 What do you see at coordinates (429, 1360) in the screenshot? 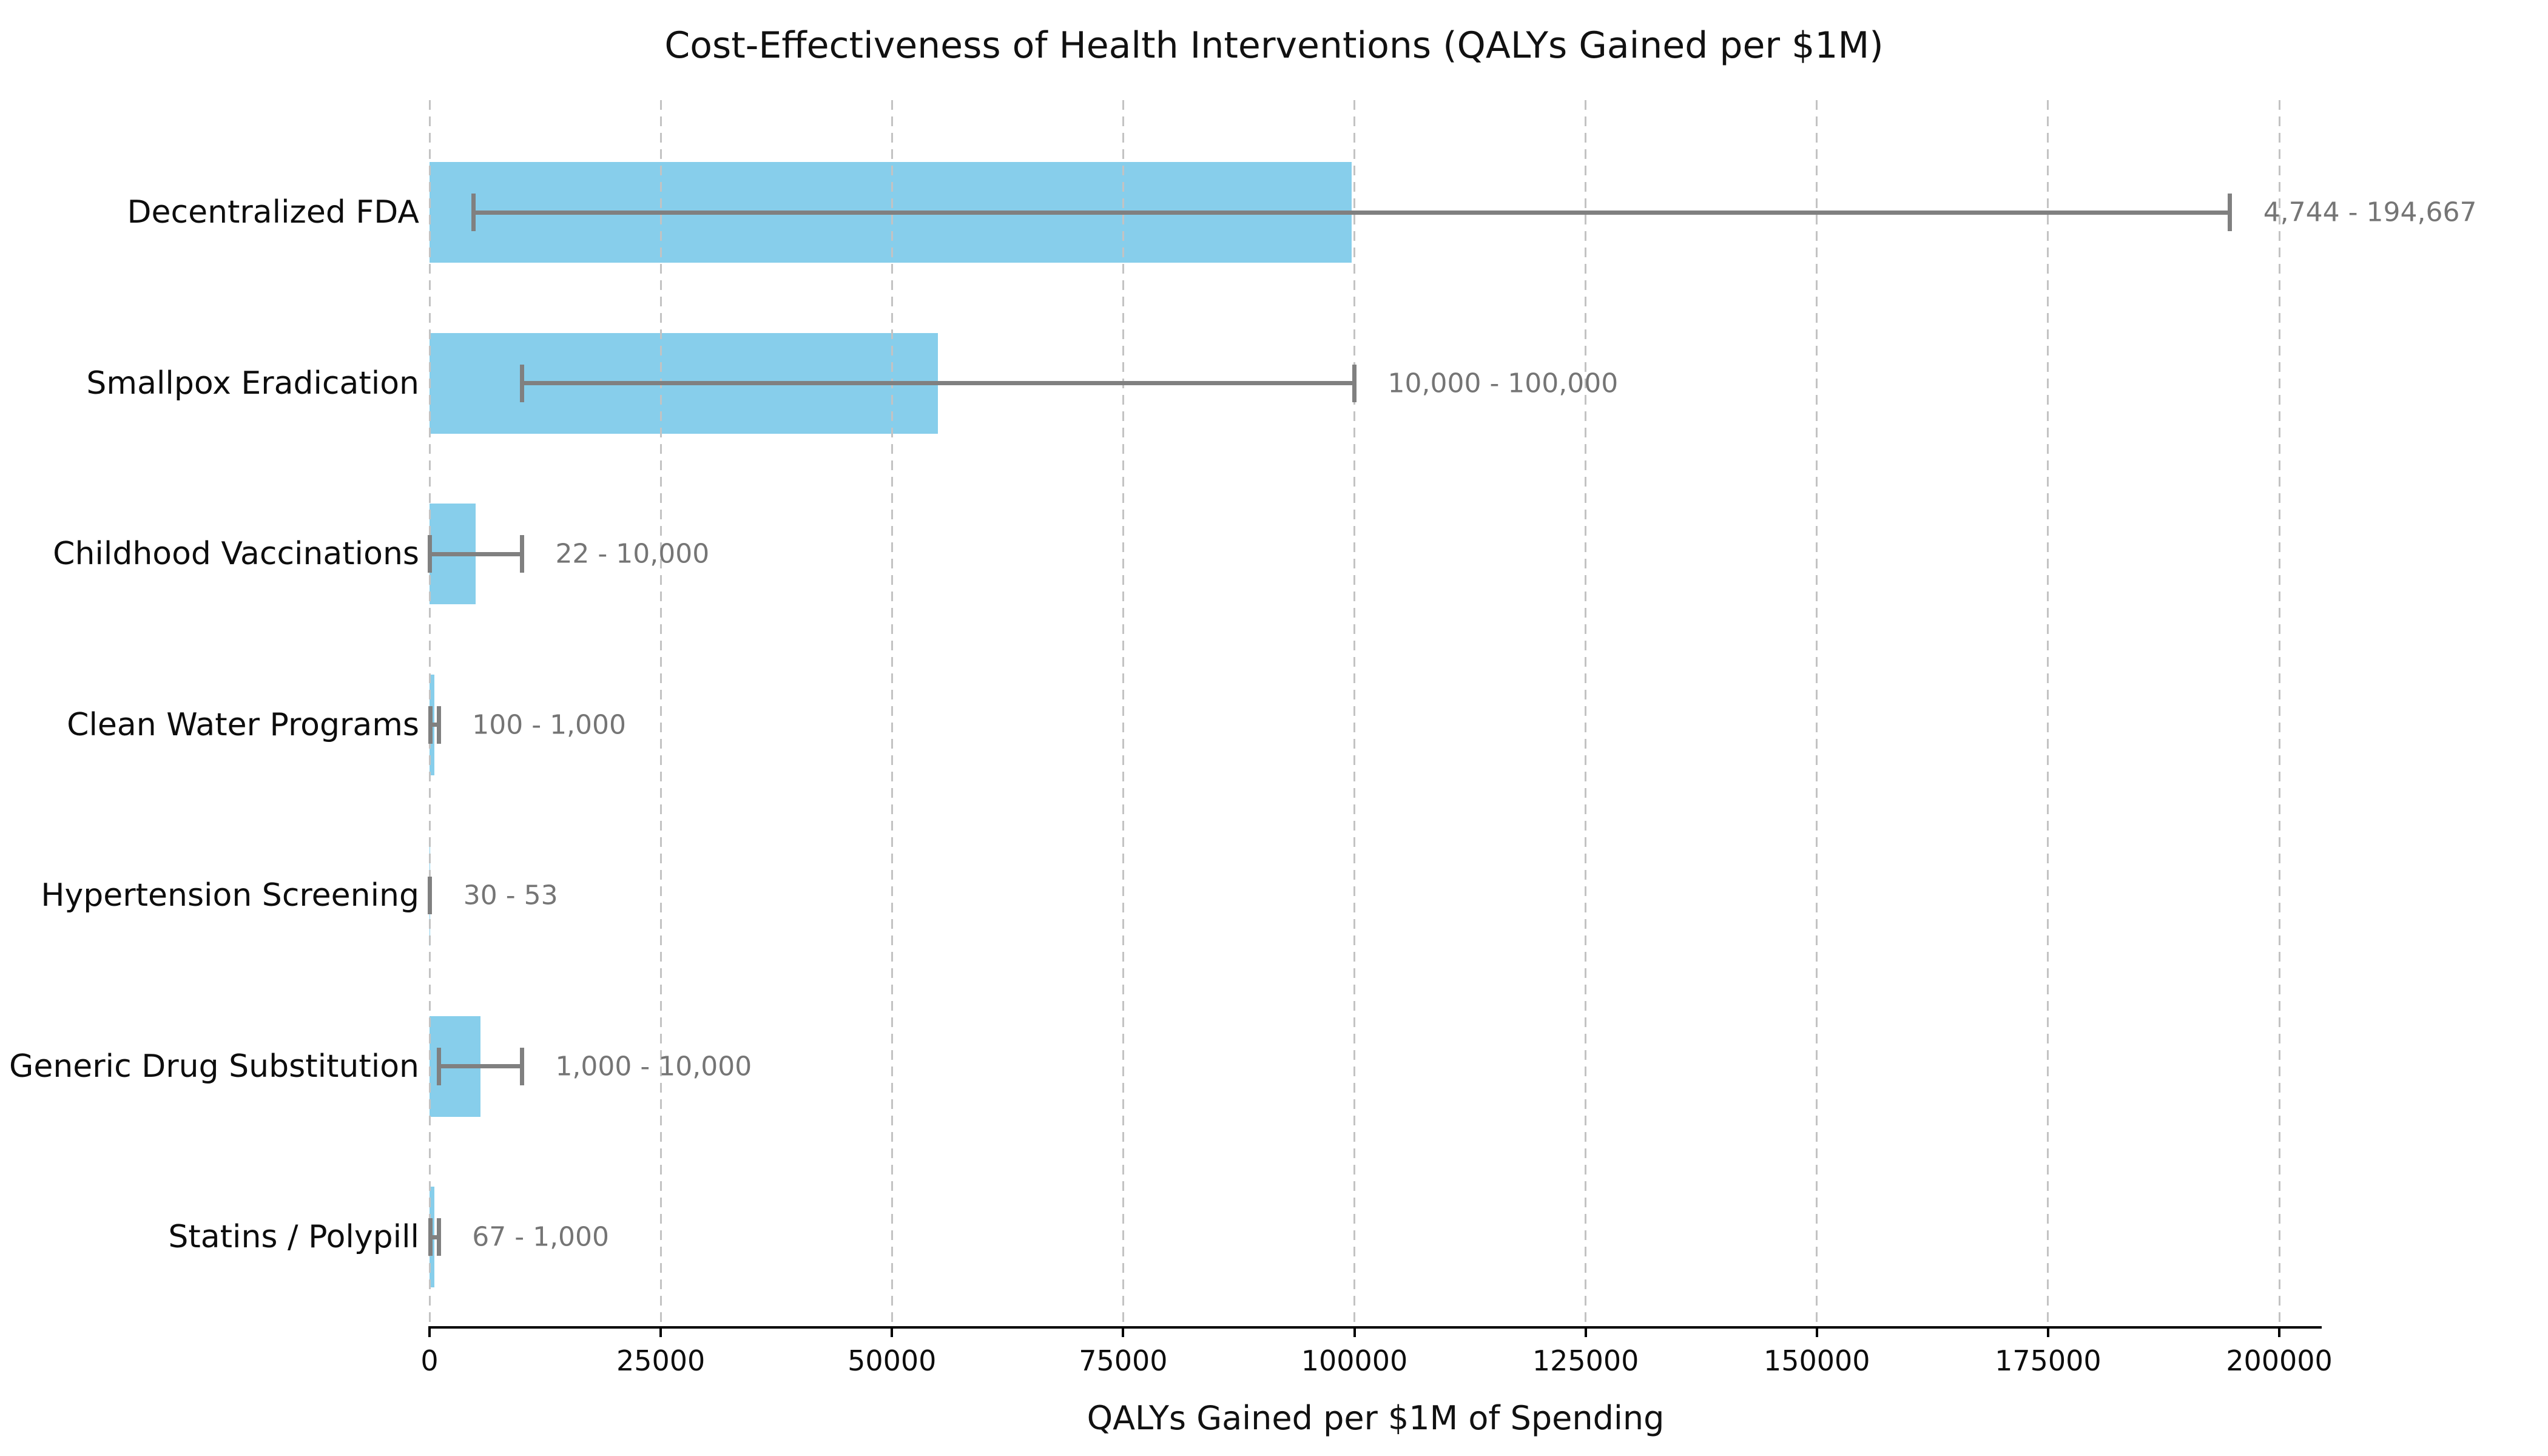
I see `x-tick-label: 0` at bounding box center [429, 1360].